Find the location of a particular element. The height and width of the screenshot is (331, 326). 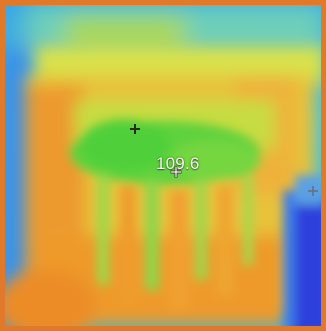

measurement-marker-icon is located at coordinates (135, 129).